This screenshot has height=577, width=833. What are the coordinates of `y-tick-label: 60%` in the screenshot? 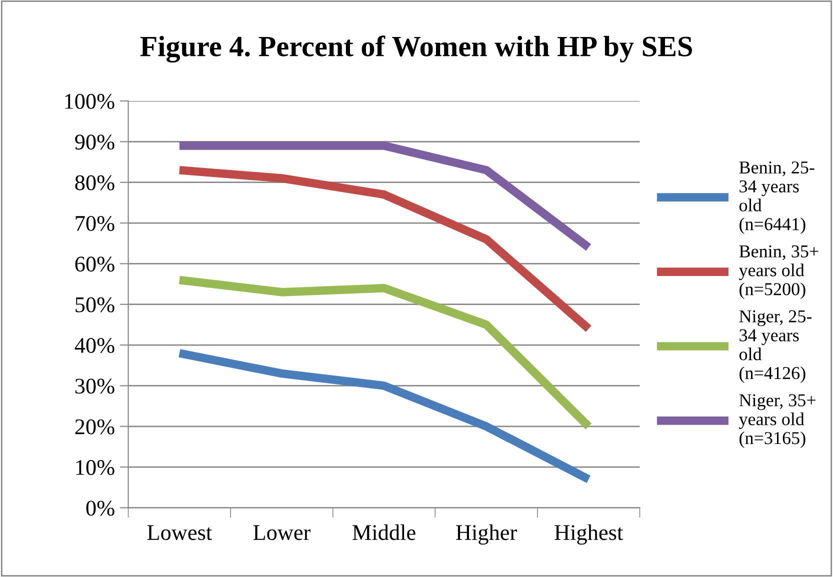 It's located at (94, 264).